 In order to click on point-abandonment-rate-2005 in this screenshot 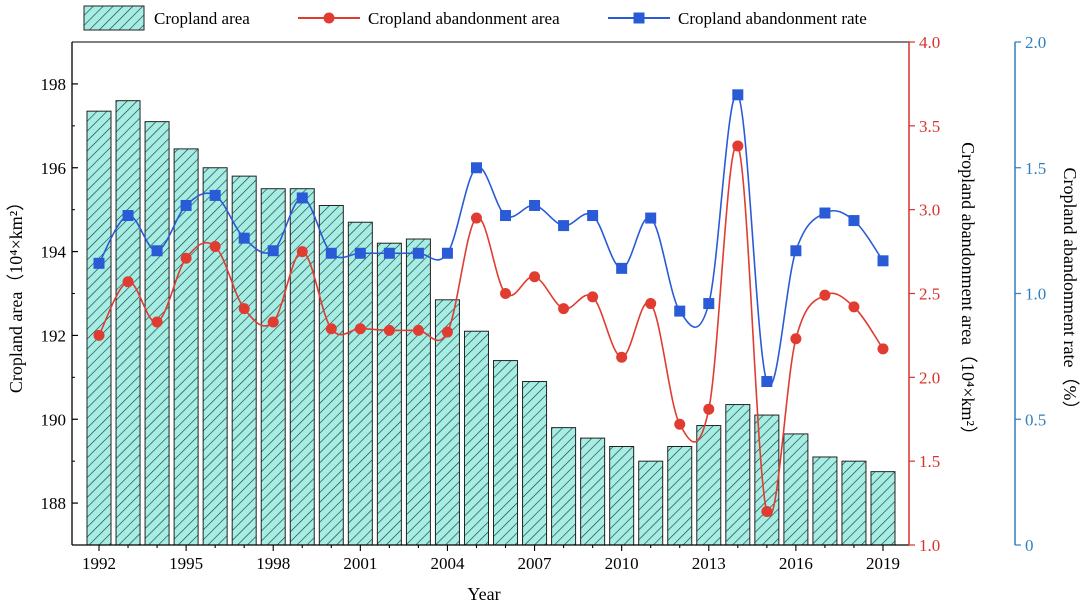, I will do `click(476, 168)`.